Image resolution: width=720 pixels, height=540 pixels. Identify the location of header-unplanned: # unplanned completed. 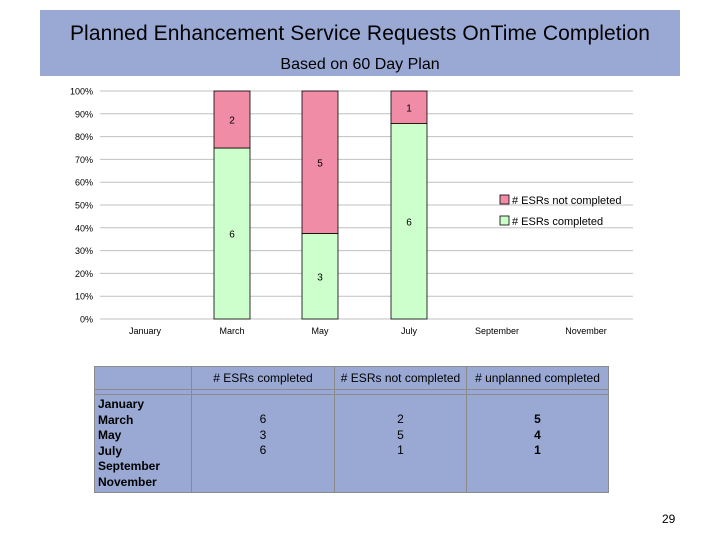
(537, 378).